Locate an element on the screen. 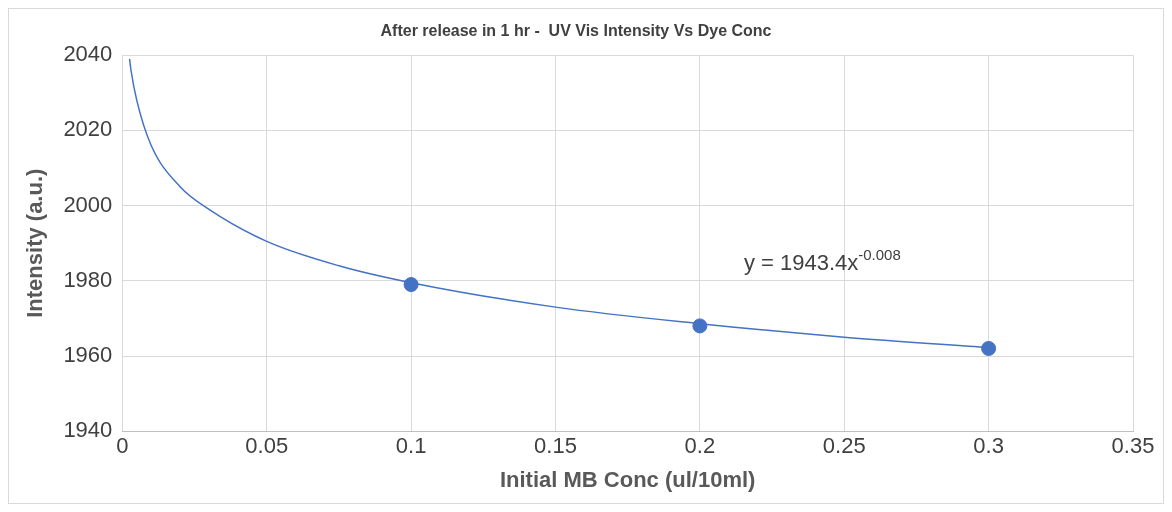 This screenshot has height=512, width=1172. x-axis-title: Initial MB Conc (ul/10ml) is located at coordinates (627, 479).